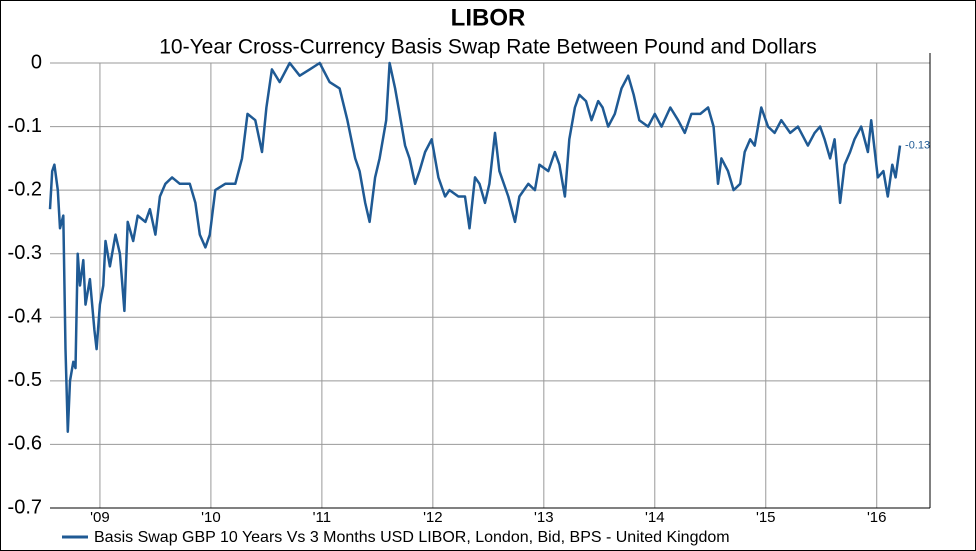 This screenshot has height=551, width=976. Describe the element at coordinates (36, 62) in the screenshot. I see `y-tick-label: 0` at that location.